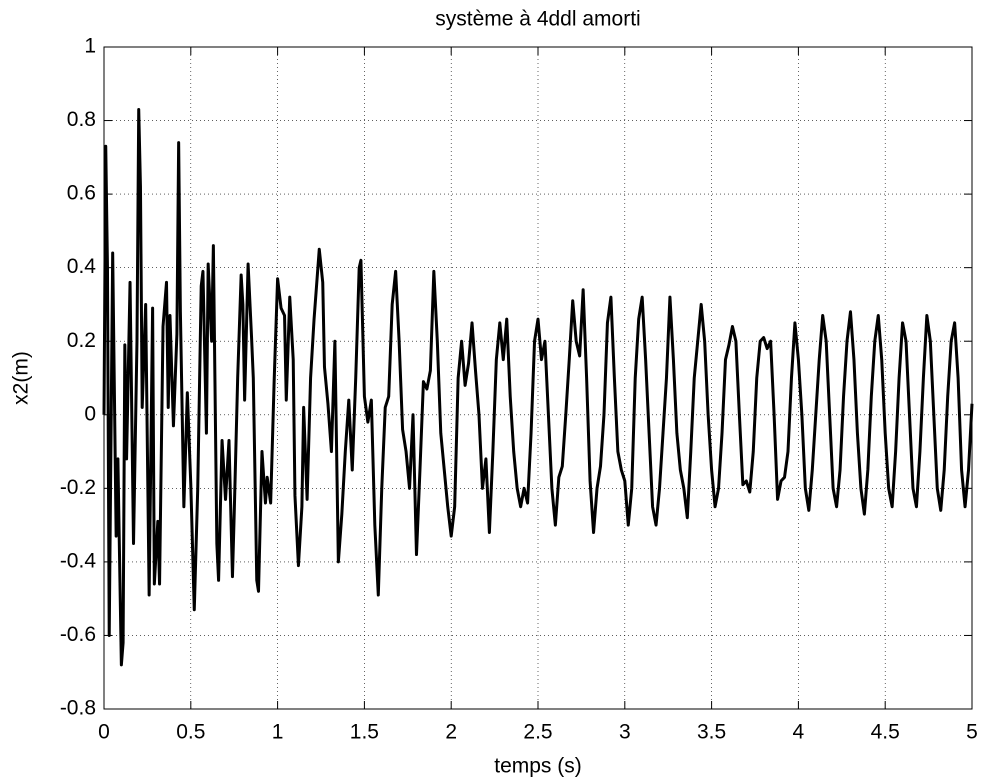 This screenshot has height=784, width=986. I want to click on chart-title: système à 4ddl amorti, so click(537, 19).